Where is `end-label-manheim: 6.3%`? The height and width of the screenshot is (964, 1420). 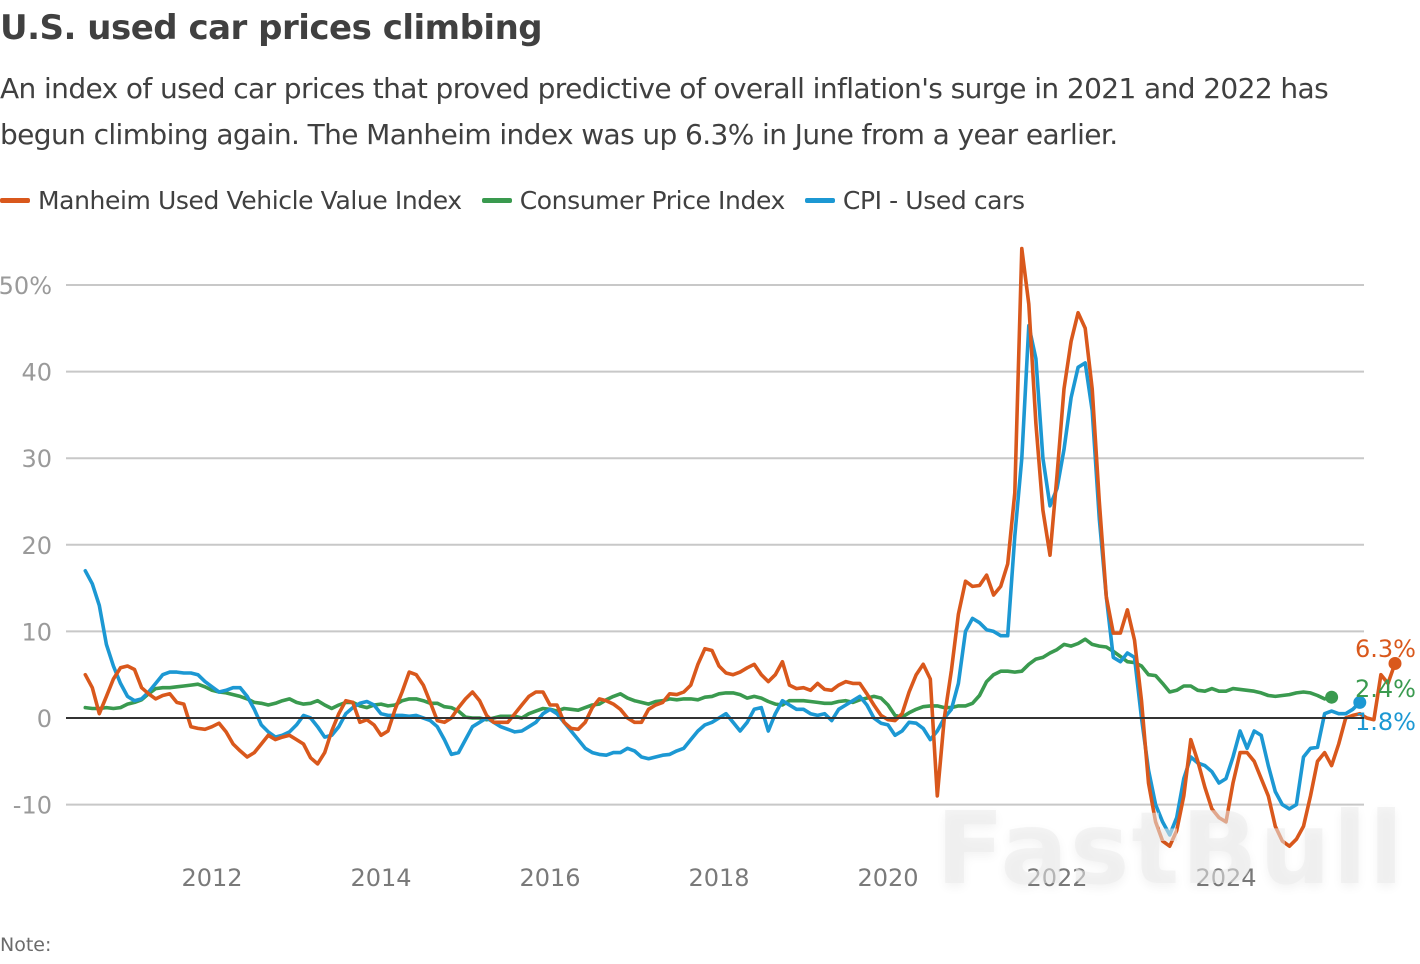 end-label-manheim: 6.3% is located at coordinates (1385, 649).